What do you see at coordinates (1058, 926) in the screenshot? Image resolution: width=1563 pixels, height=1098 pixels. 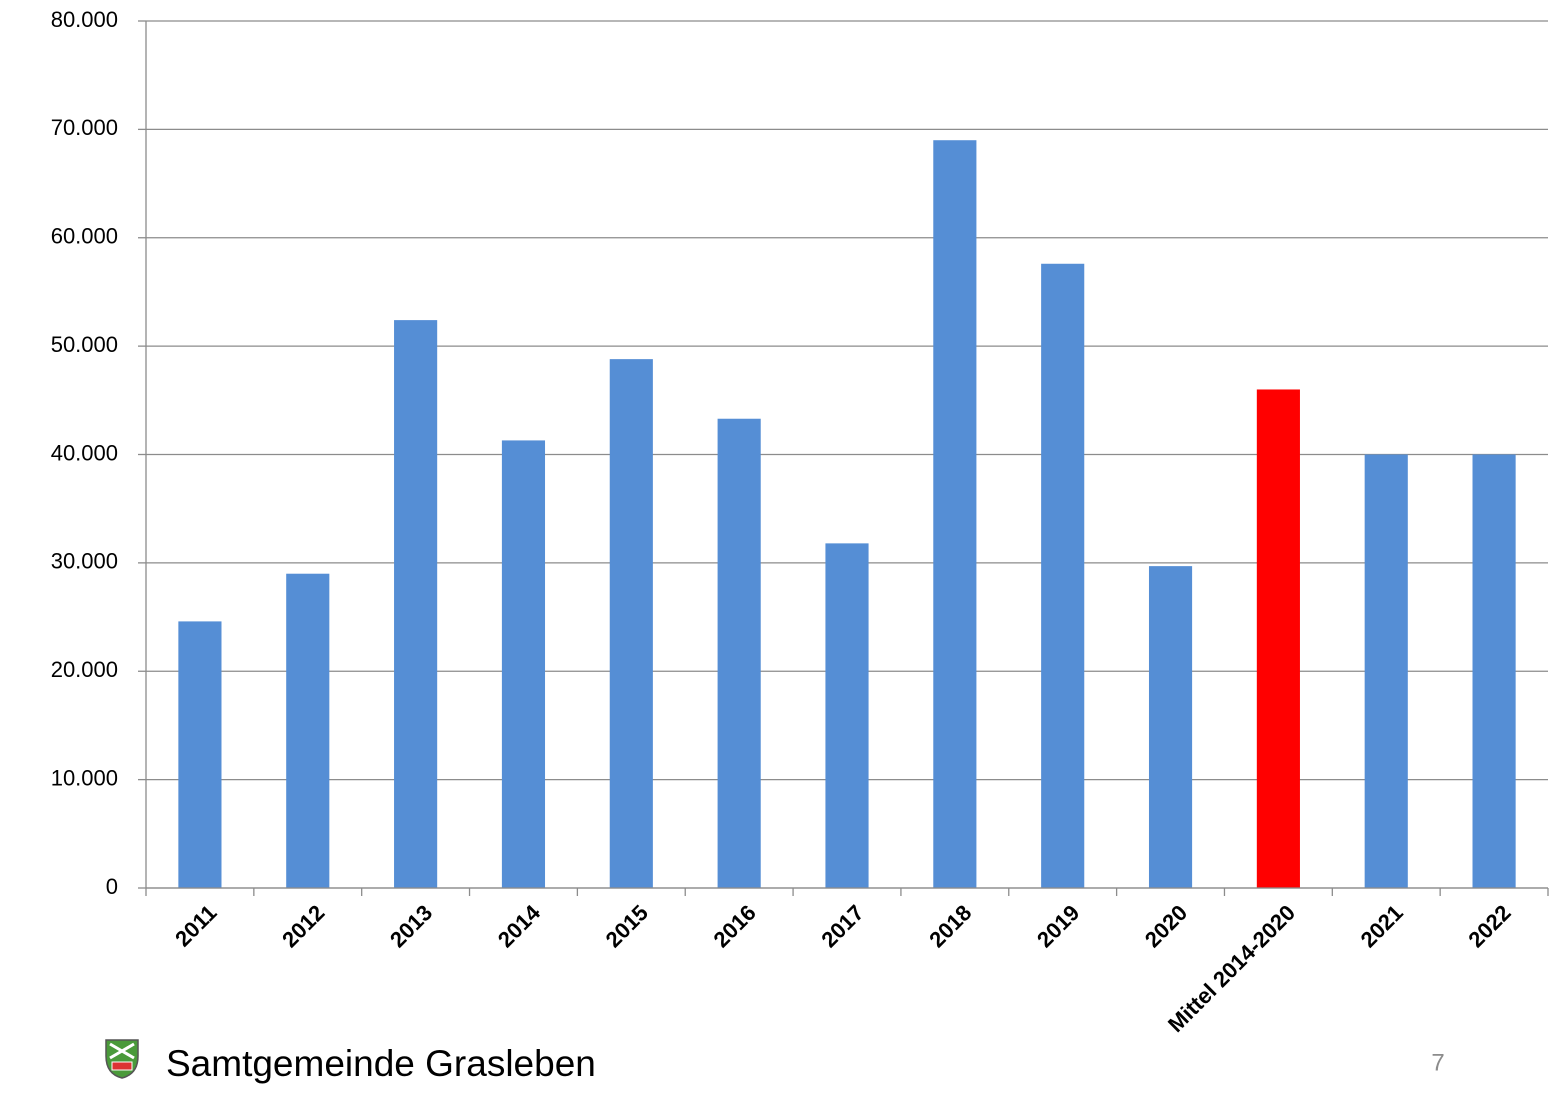 I see `x-tick-label: 2019` at bounding box center [1058, 926].